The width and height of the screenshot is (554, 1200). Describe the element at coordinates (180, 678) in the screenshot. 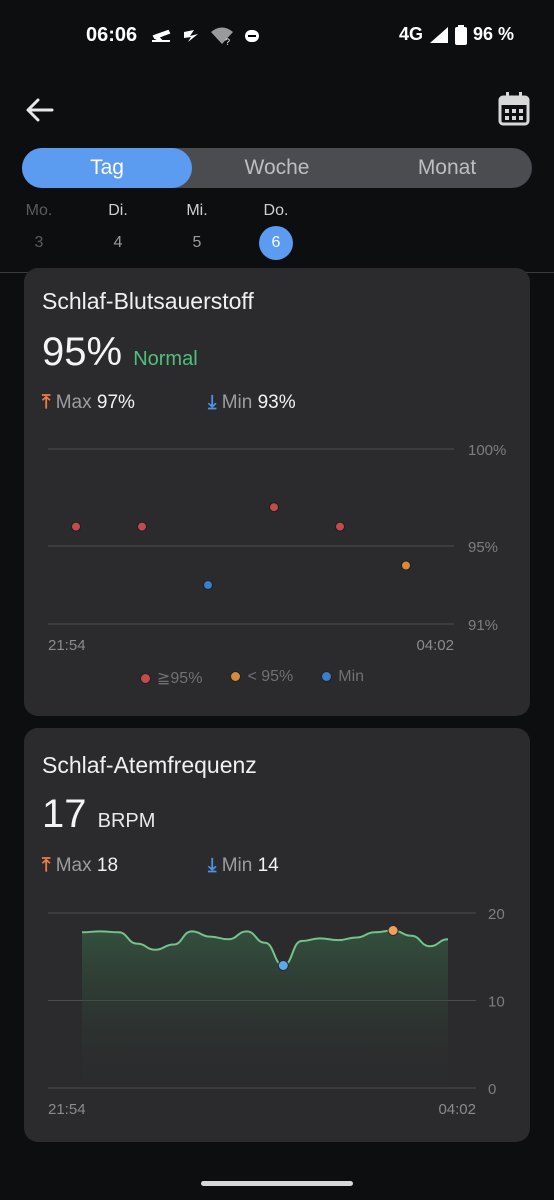

I see `legend-label: ≧95%` at that location.